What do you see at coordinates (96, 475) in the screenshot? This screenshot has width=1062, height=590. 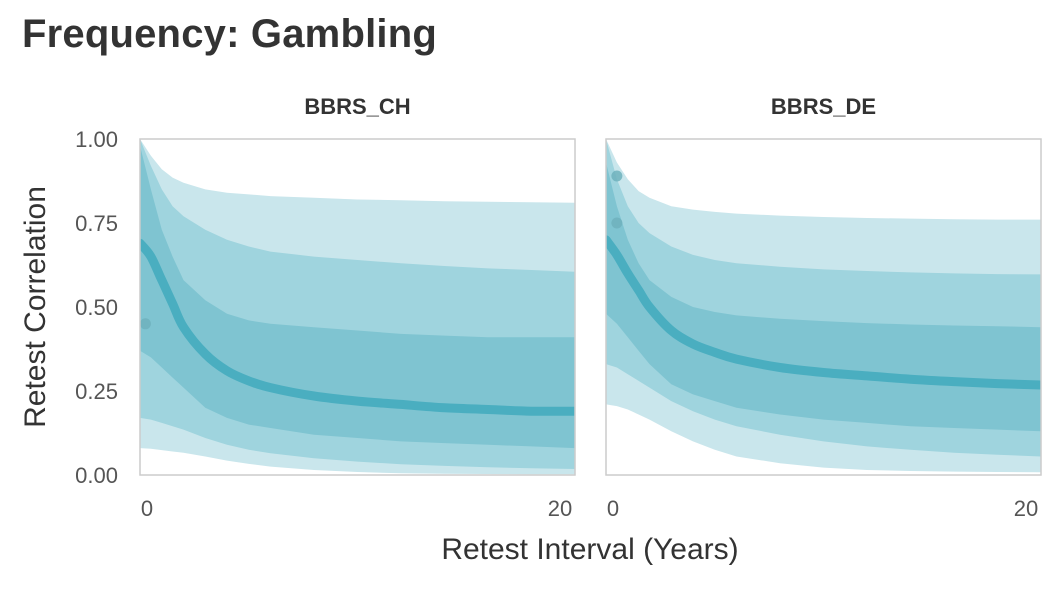 I see `y-tick-label: 0.00` at bounding box center [96, 475].